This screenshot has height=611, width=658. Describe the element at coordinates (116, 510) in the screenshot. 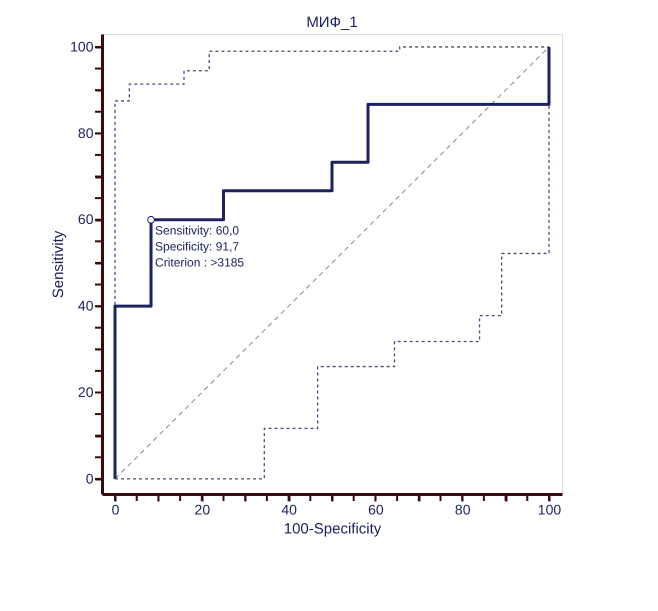

I see `x-tick-label: 0` at that location.